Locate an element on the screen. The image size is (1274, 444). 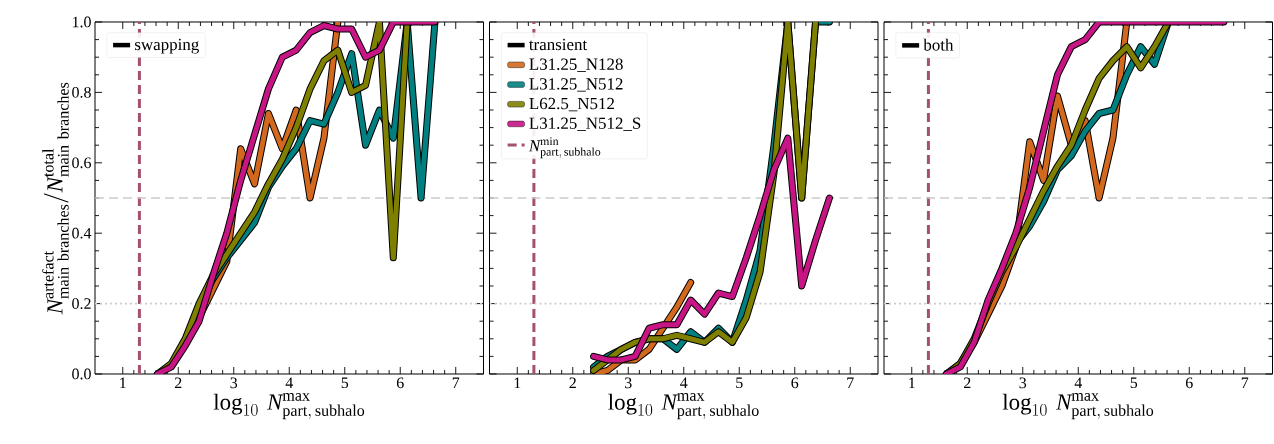
y-axis-title: $\mathit{N}^{\mathrm{artefact}}_{\mathrm{main\ branches}}\mathrm{/}\mathit{N}^{\mathrm{total}}_{\mathrm{main\ branches}}$ is located at coordinates (55, 198).